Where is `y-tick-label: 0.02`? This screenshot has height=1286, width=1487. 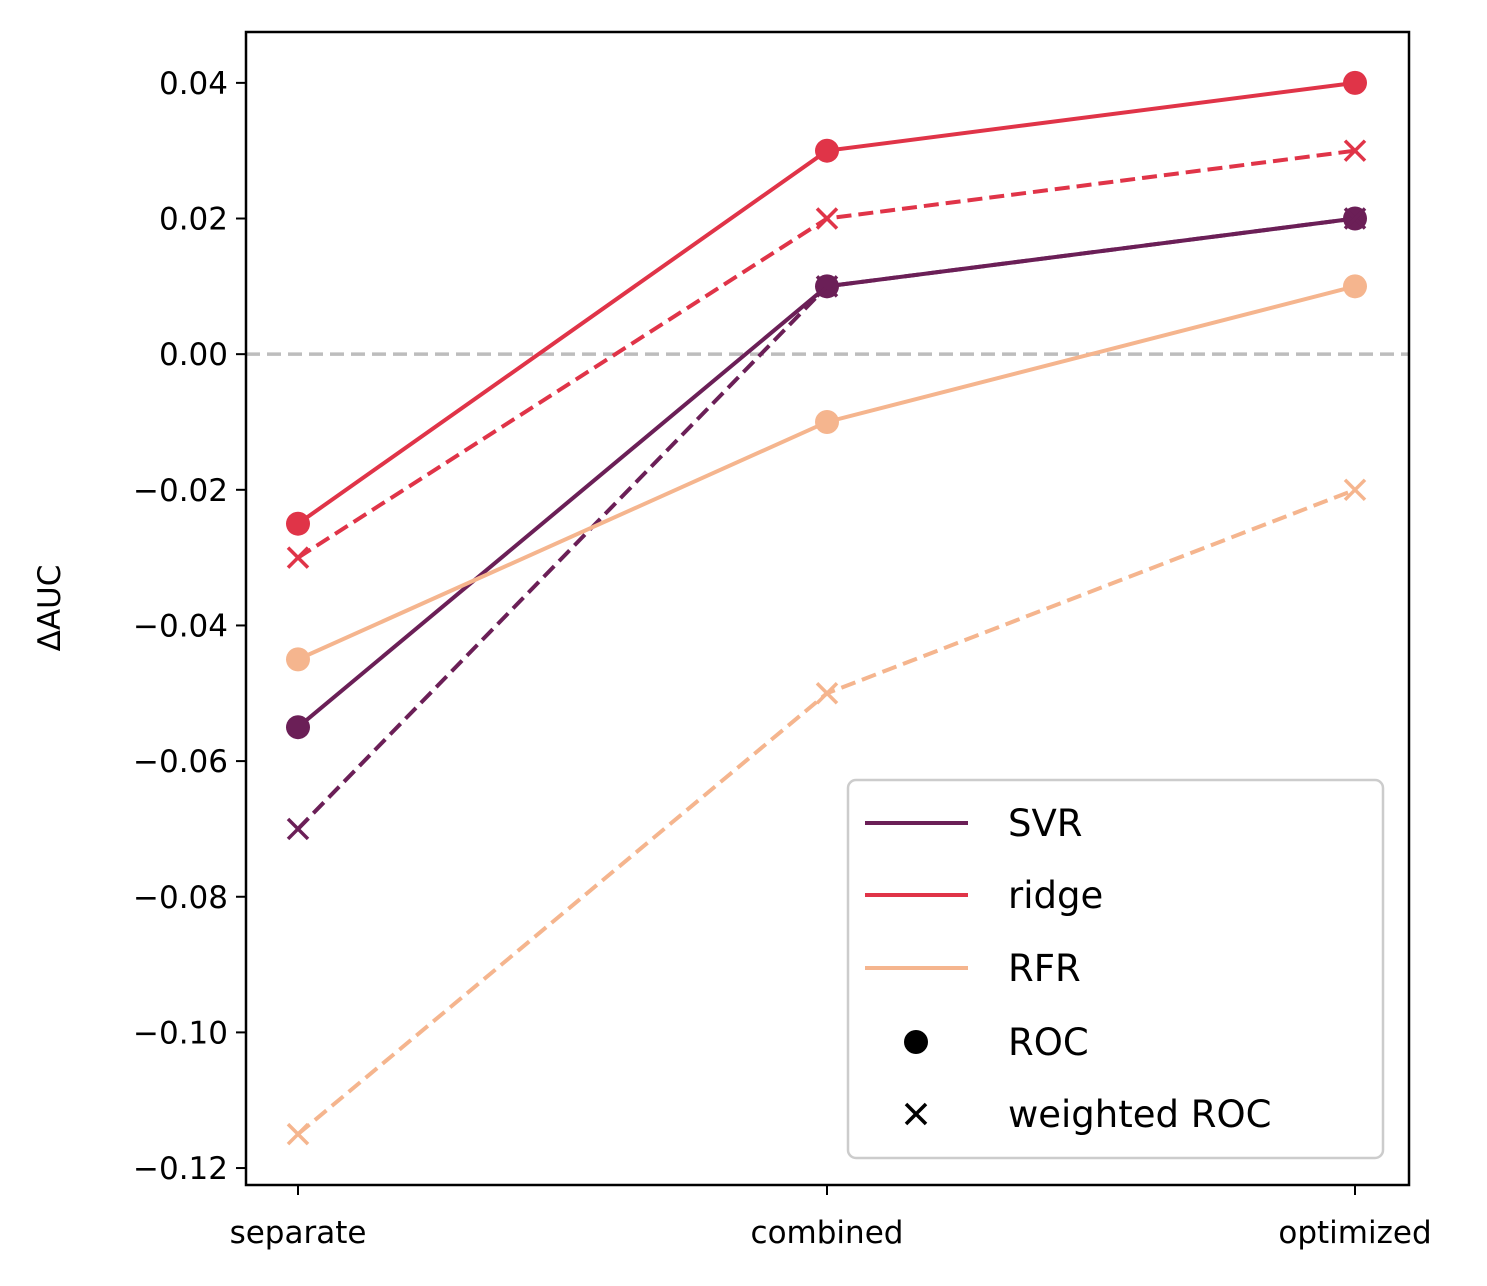 y-tick-label: 0.02 is located at coordinates (193, 220).